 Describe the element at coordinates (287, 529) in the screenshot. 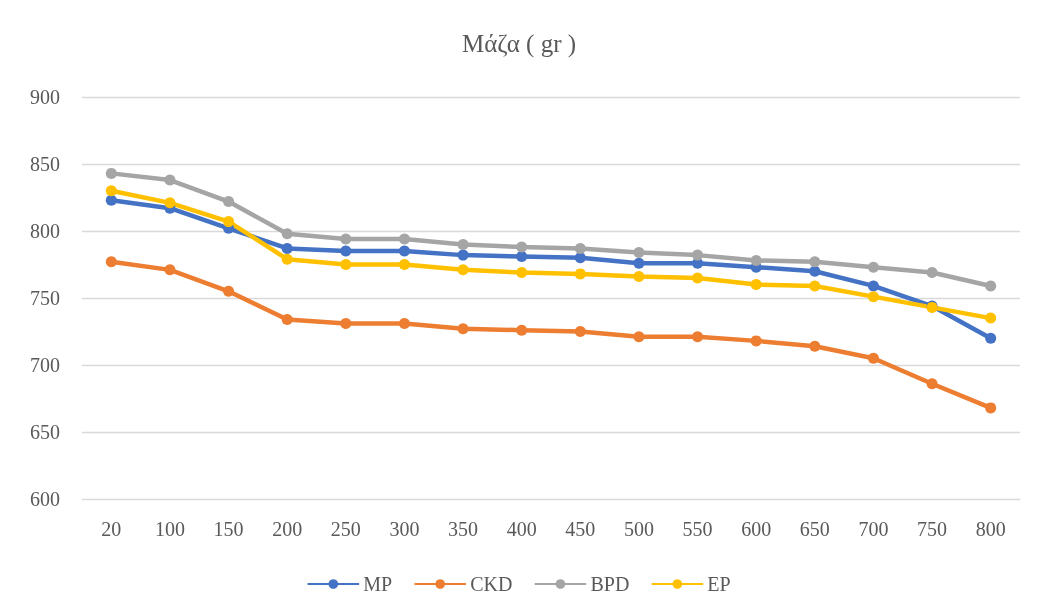

I see `x-tick-label: 200` at that location.